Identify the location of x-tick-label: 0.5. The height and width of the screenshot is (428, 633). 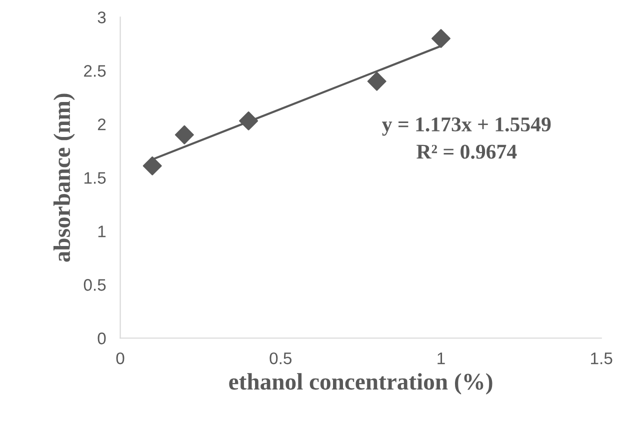
(281, 358).